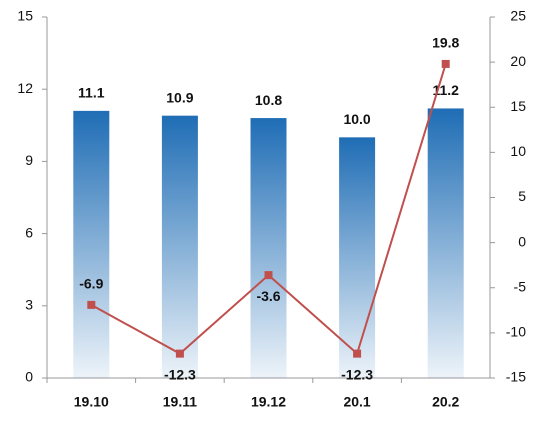 The image size is (543, 425). I want to click on y-tick-label: 9, so click(29, 160).